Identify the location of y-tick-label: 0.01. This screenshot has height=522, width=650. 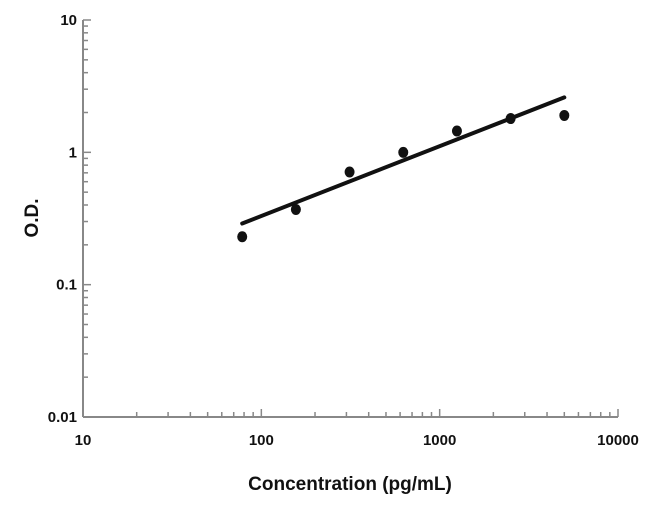
(62, 417).